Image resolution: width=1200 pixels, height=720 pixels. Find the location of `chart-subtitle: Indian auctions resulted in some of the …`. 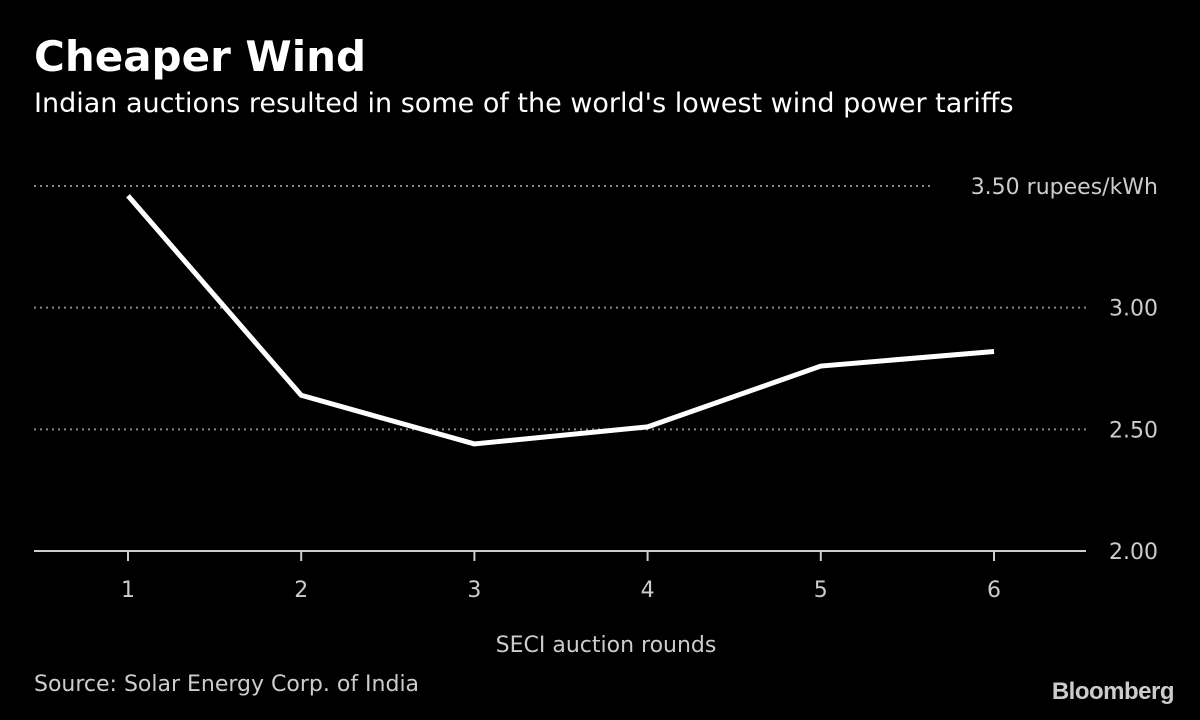

chart-subtitle: Indian auctions resulted in some of the … is located at coordinates (524, 103).